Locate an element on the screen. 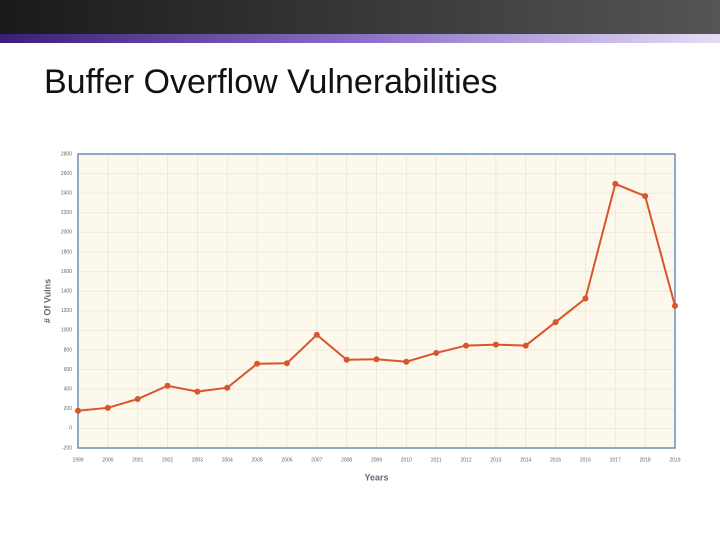 The height and width of the screenshot is (545, 720). y-tick-label: 1000 is located at coordinates (66, 331).